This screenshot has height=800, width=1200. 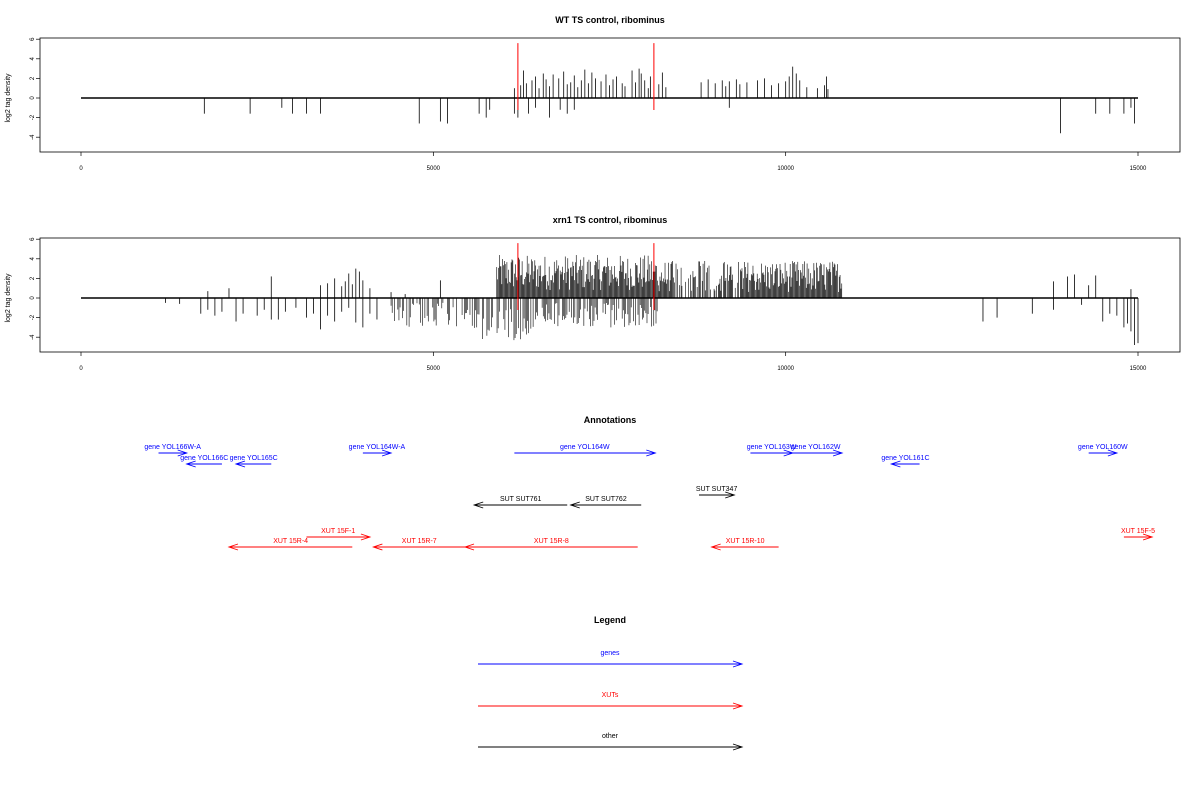 What do you see at coordinates (610, 20) in the screenshot?
I see `chart-title: WT TS control, ribominus` at bounding box center [610, 20].